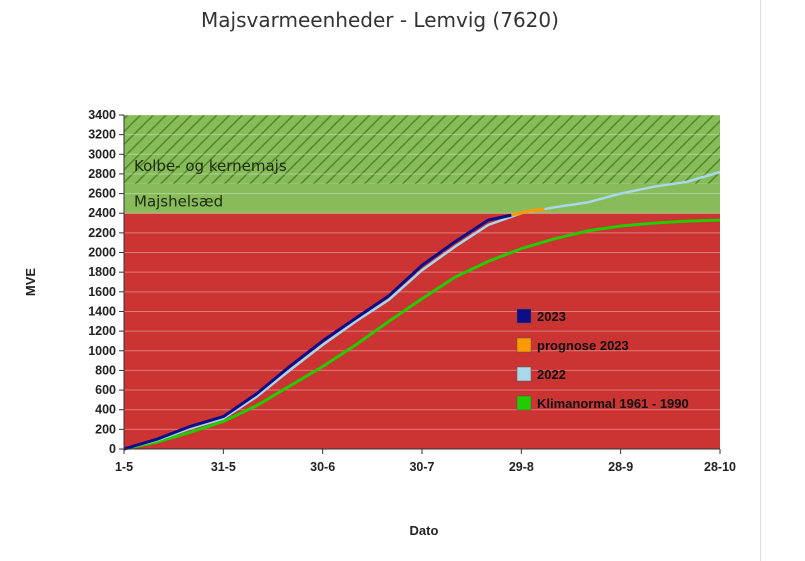 Image resolution: width=805 pixels, height=561 pixels. I want to click on x-tick-label-6: 28-10, so click(720, 467).